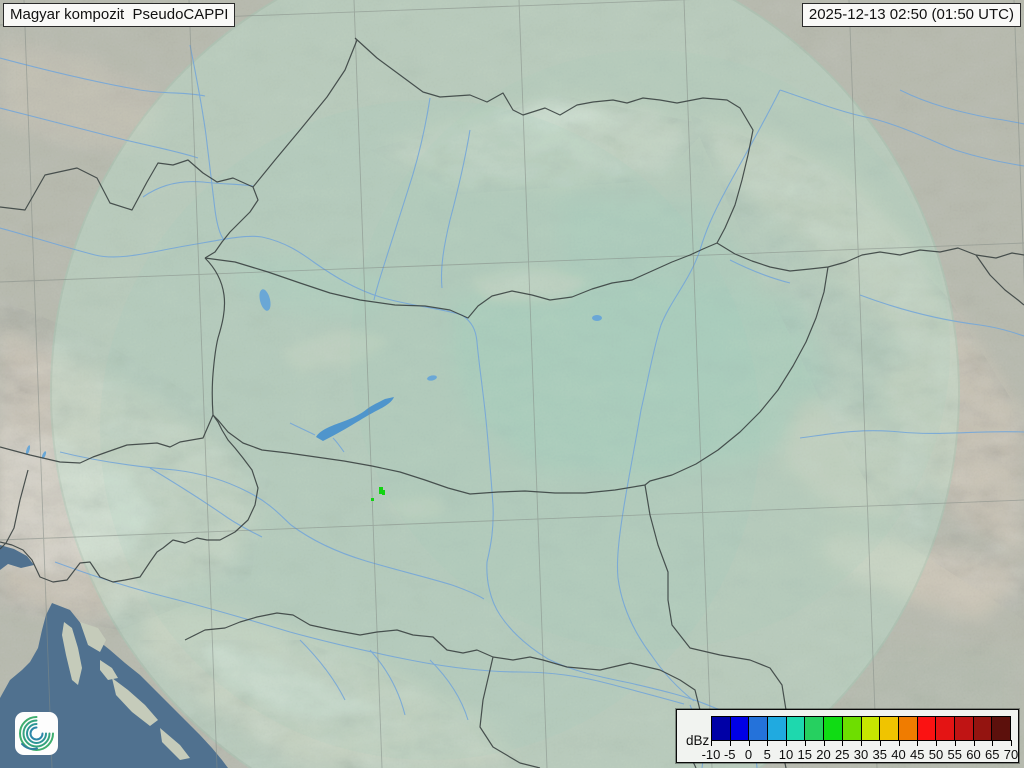  What do you see at coordinates (206, 502) in the screenshot?
I see `river-mura` at bounding box center [206, 502].